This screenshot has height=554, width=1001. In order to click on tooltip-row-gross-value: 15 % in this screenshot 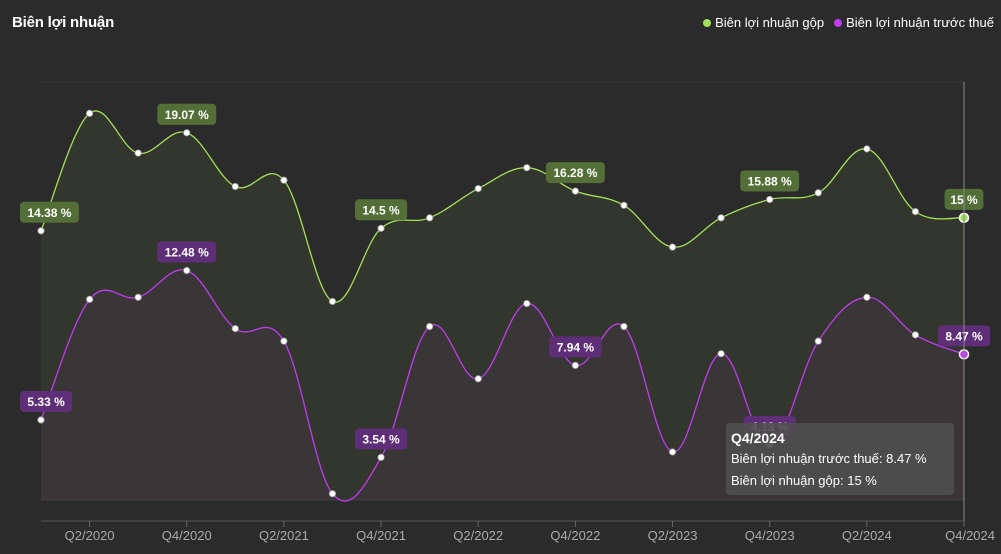, I will do `click(862, 480)`.